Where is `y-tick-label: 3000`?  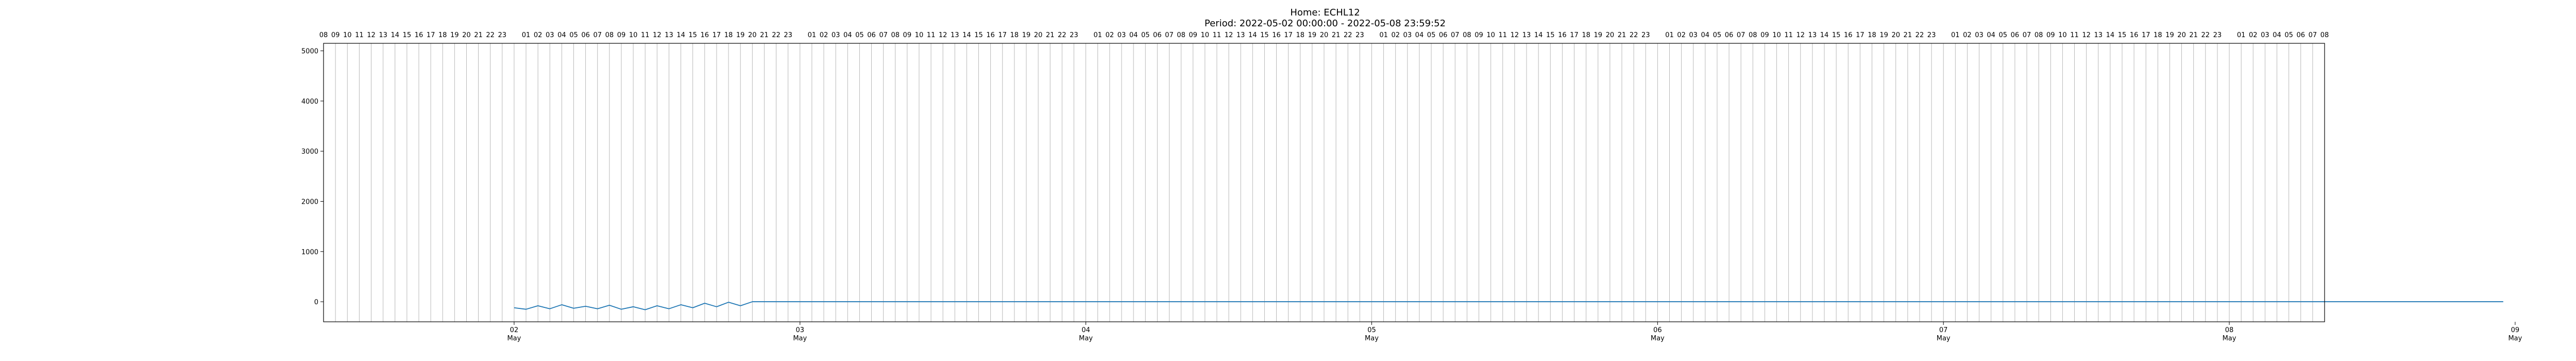 y-tick-label: 3000 is located at coordinates (309, 152).